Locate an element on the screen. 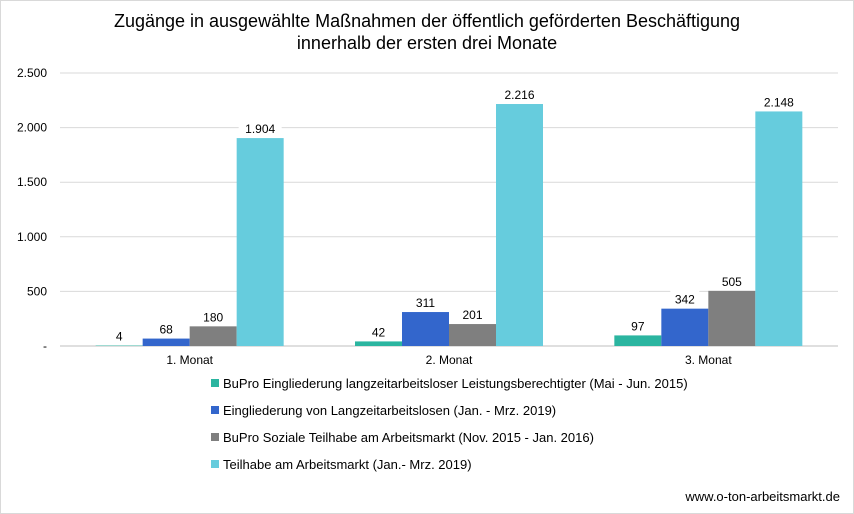 This screenshot has height=514, width=854. data-label: 505 is located at coordinates (732, 282).